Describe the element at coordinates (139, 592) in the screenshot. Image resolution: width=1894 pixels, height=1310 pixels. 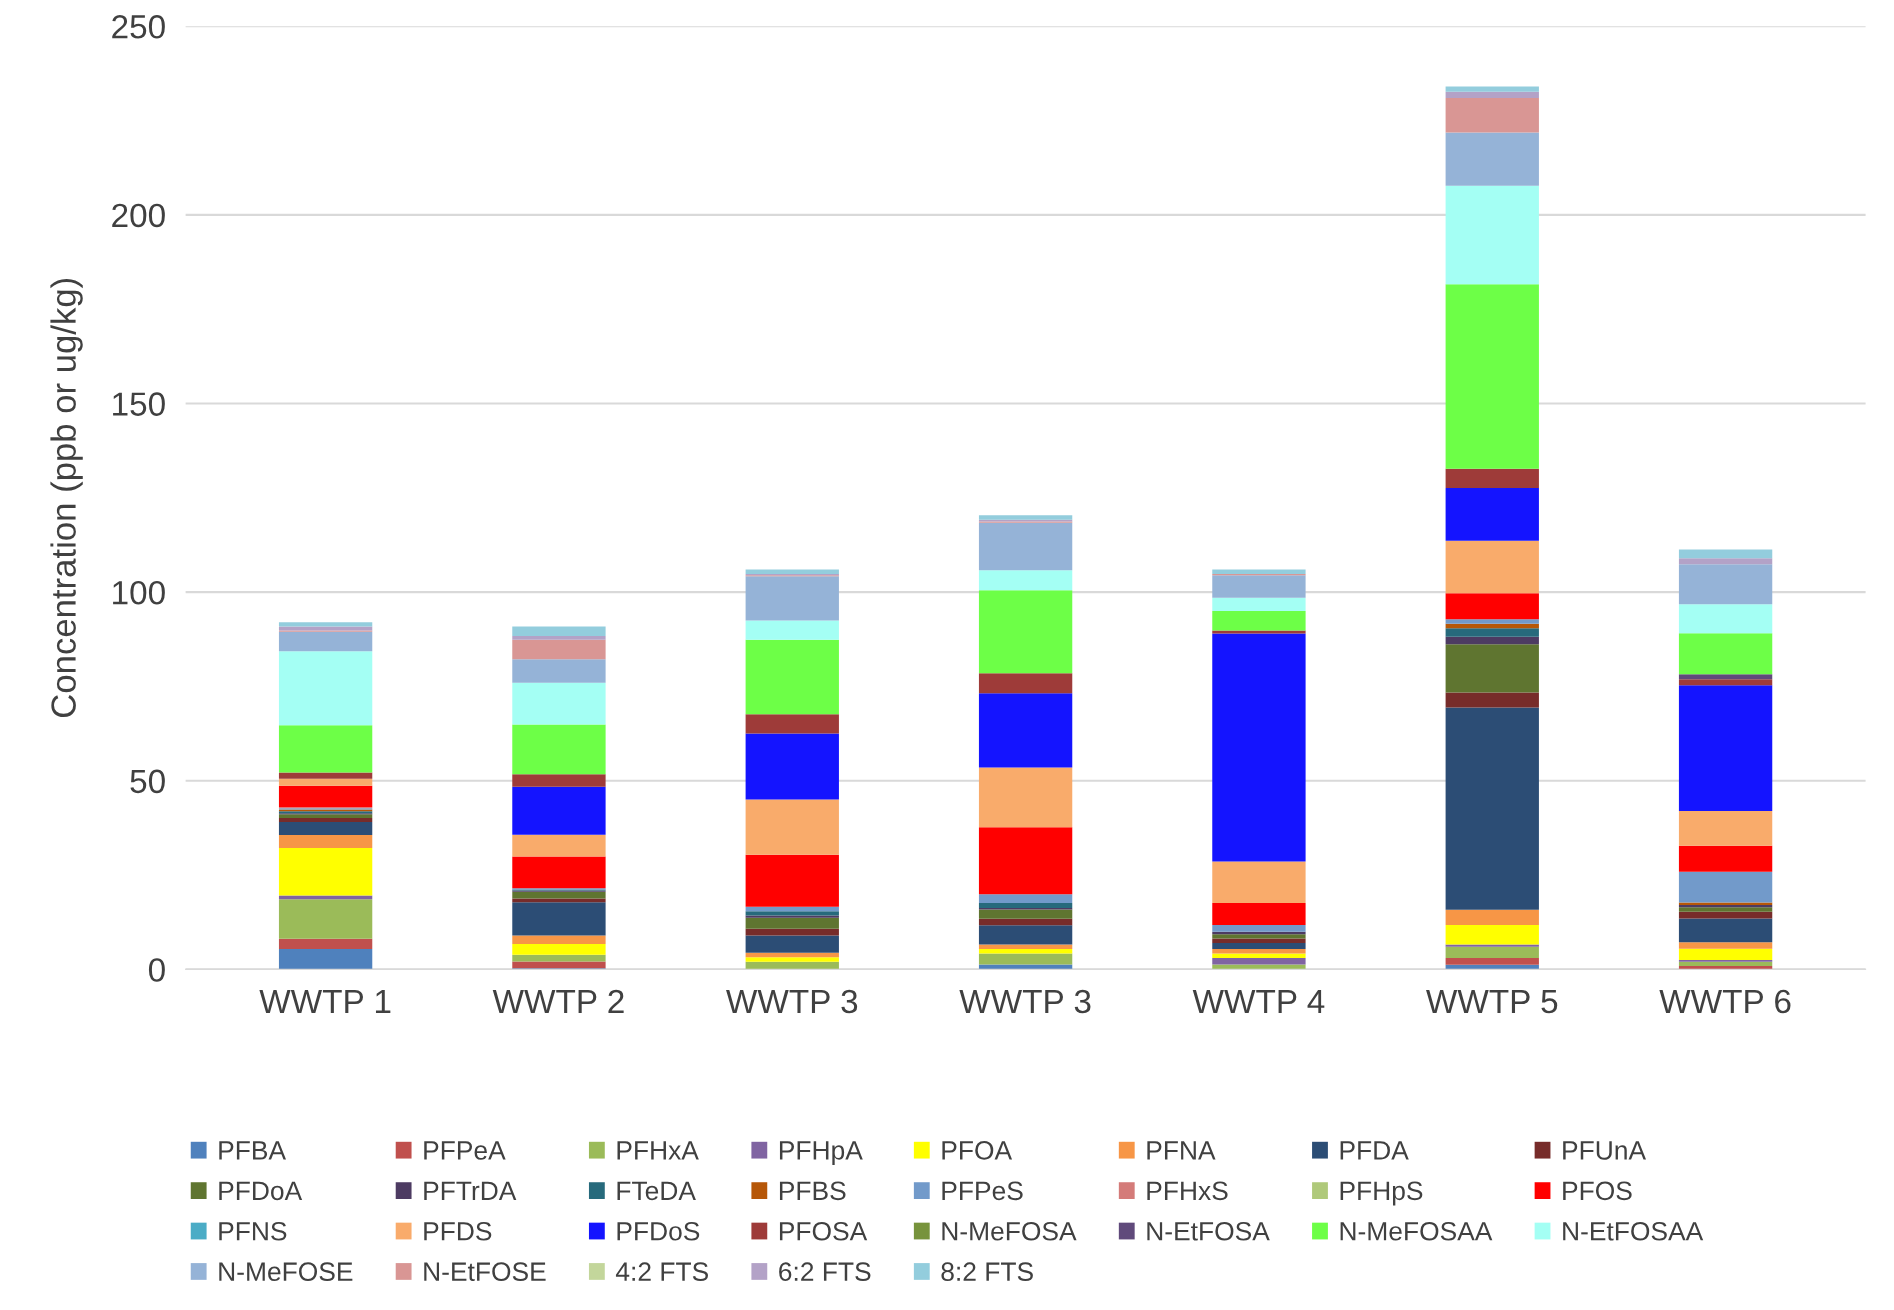
I see `y-tick-label: 100` at that location.